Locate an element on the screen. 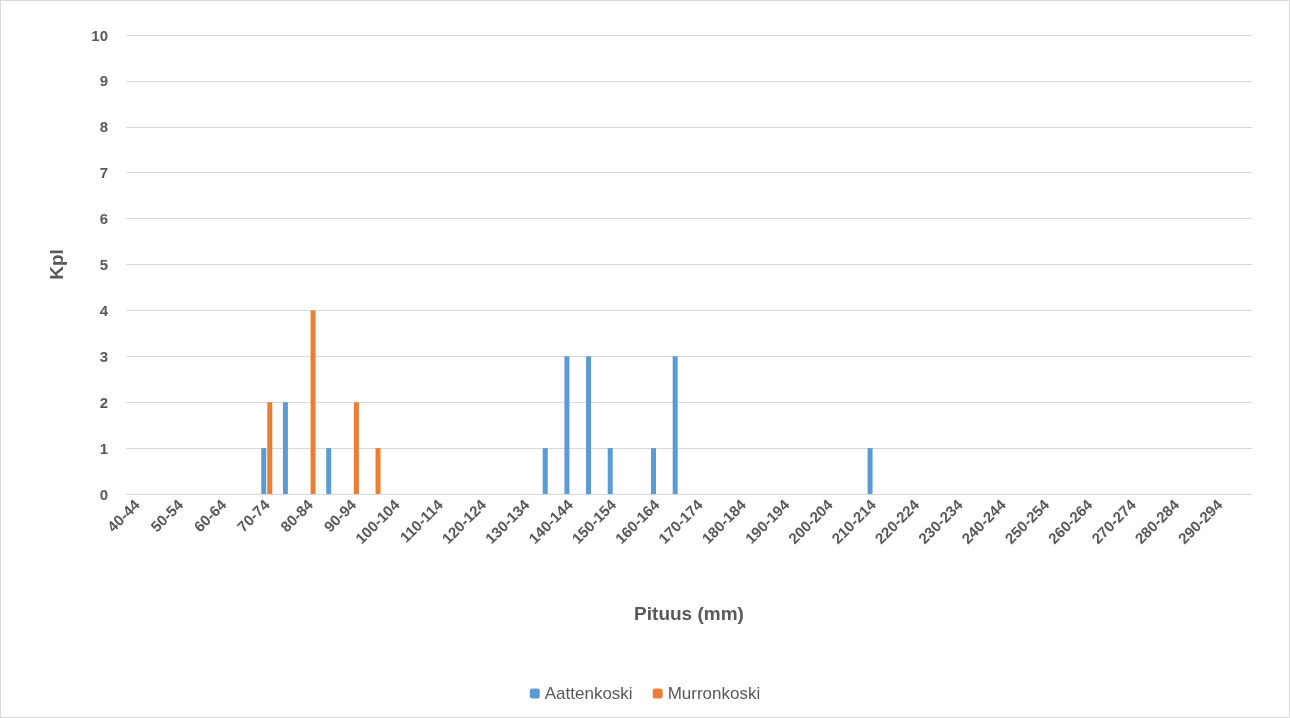 This screenshot has height=718, width=1290. legend-label: Aattenkoski is located at coordinates (588, 693).